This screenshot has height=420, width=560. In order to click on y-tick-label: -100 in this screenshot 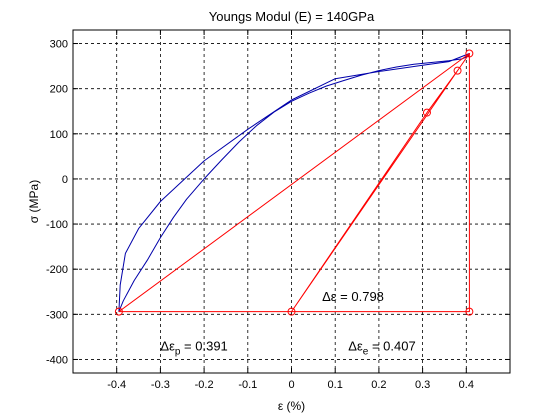, I will do `click(57, 225)`.